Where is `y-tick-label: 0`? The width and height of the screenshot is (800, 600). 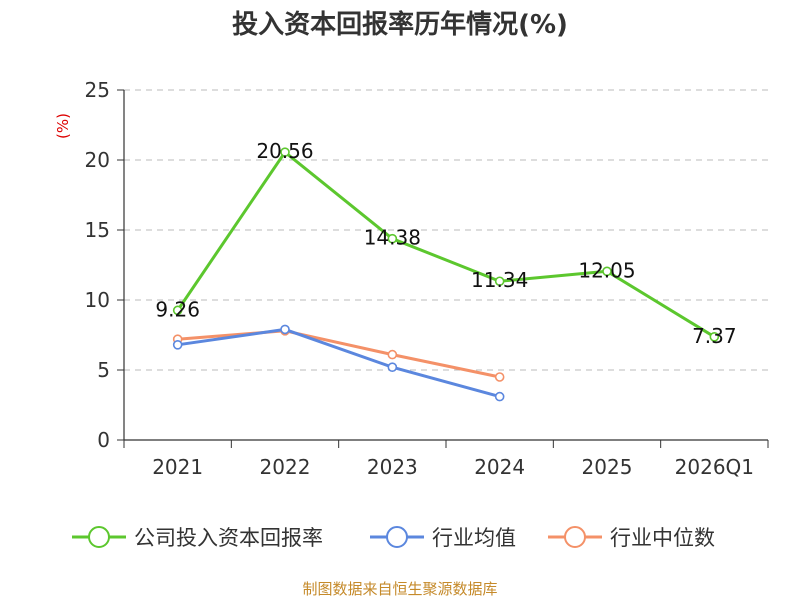
y-tick-label: 0 is located at coordinates (103, 440).